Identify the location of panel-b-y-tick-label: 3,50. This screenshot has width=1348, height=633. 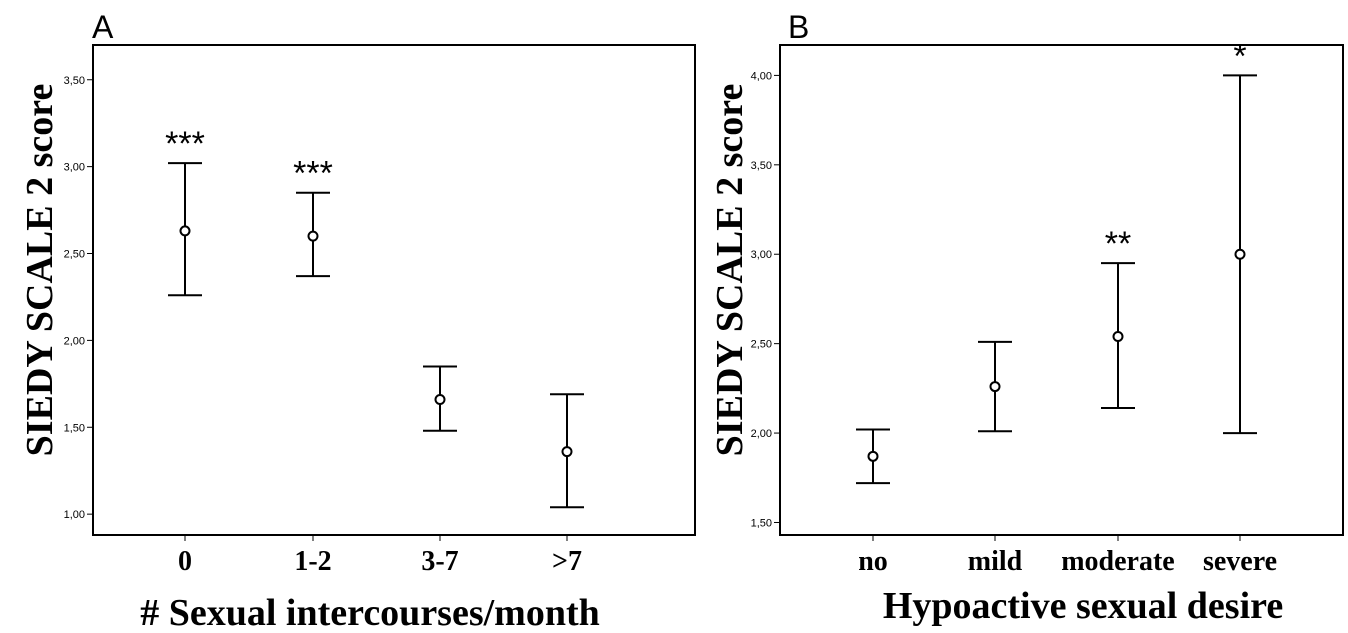
(761, 166).